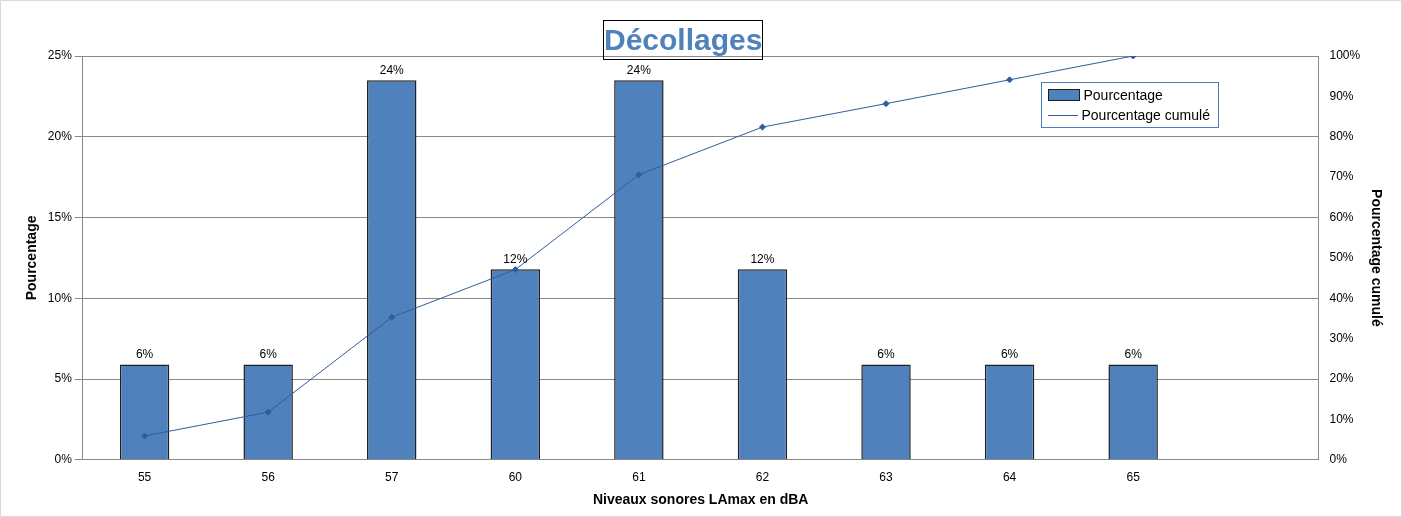  What do you see at coordinates (762, 477) in the screenshot?
I see `x-tick-label: 62` at bounding box center [762, 477].